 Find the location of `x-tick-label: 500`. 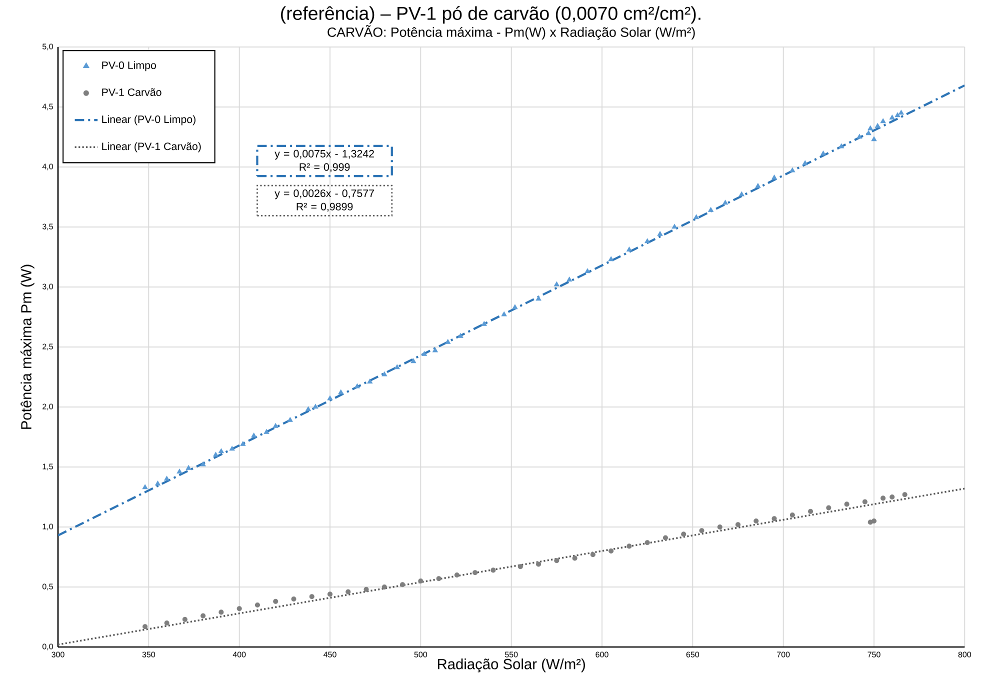

x-tick-label: 500 is located at coordinates (421, 655).